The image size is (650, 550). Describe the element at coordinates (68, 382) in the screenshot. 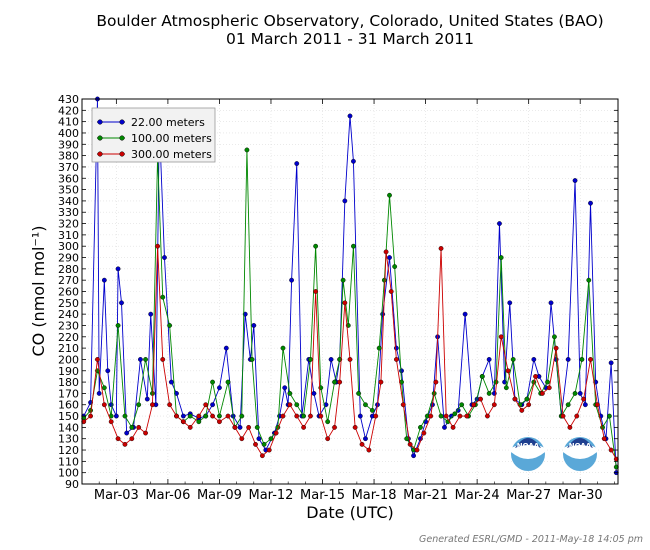

I see `y-tick-label: 180` at that location.